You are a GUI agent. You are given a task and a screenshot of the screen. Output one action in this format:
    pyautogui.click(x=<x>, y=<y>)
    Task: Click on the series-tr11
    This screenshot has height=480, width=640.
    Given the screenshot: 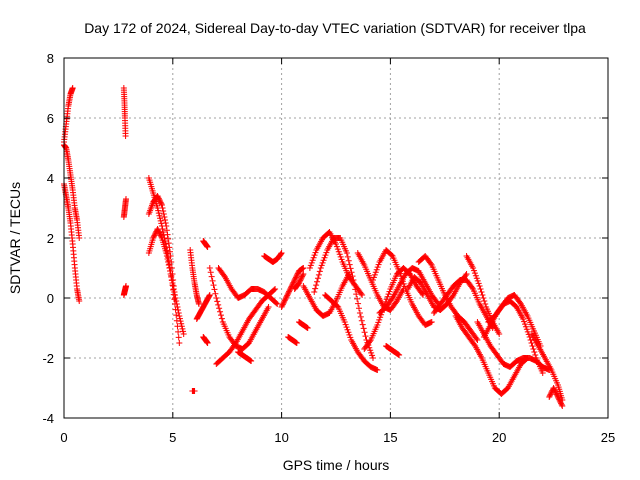 What is the action you would take?
    pyautogui.click(x=203, y=307)
    